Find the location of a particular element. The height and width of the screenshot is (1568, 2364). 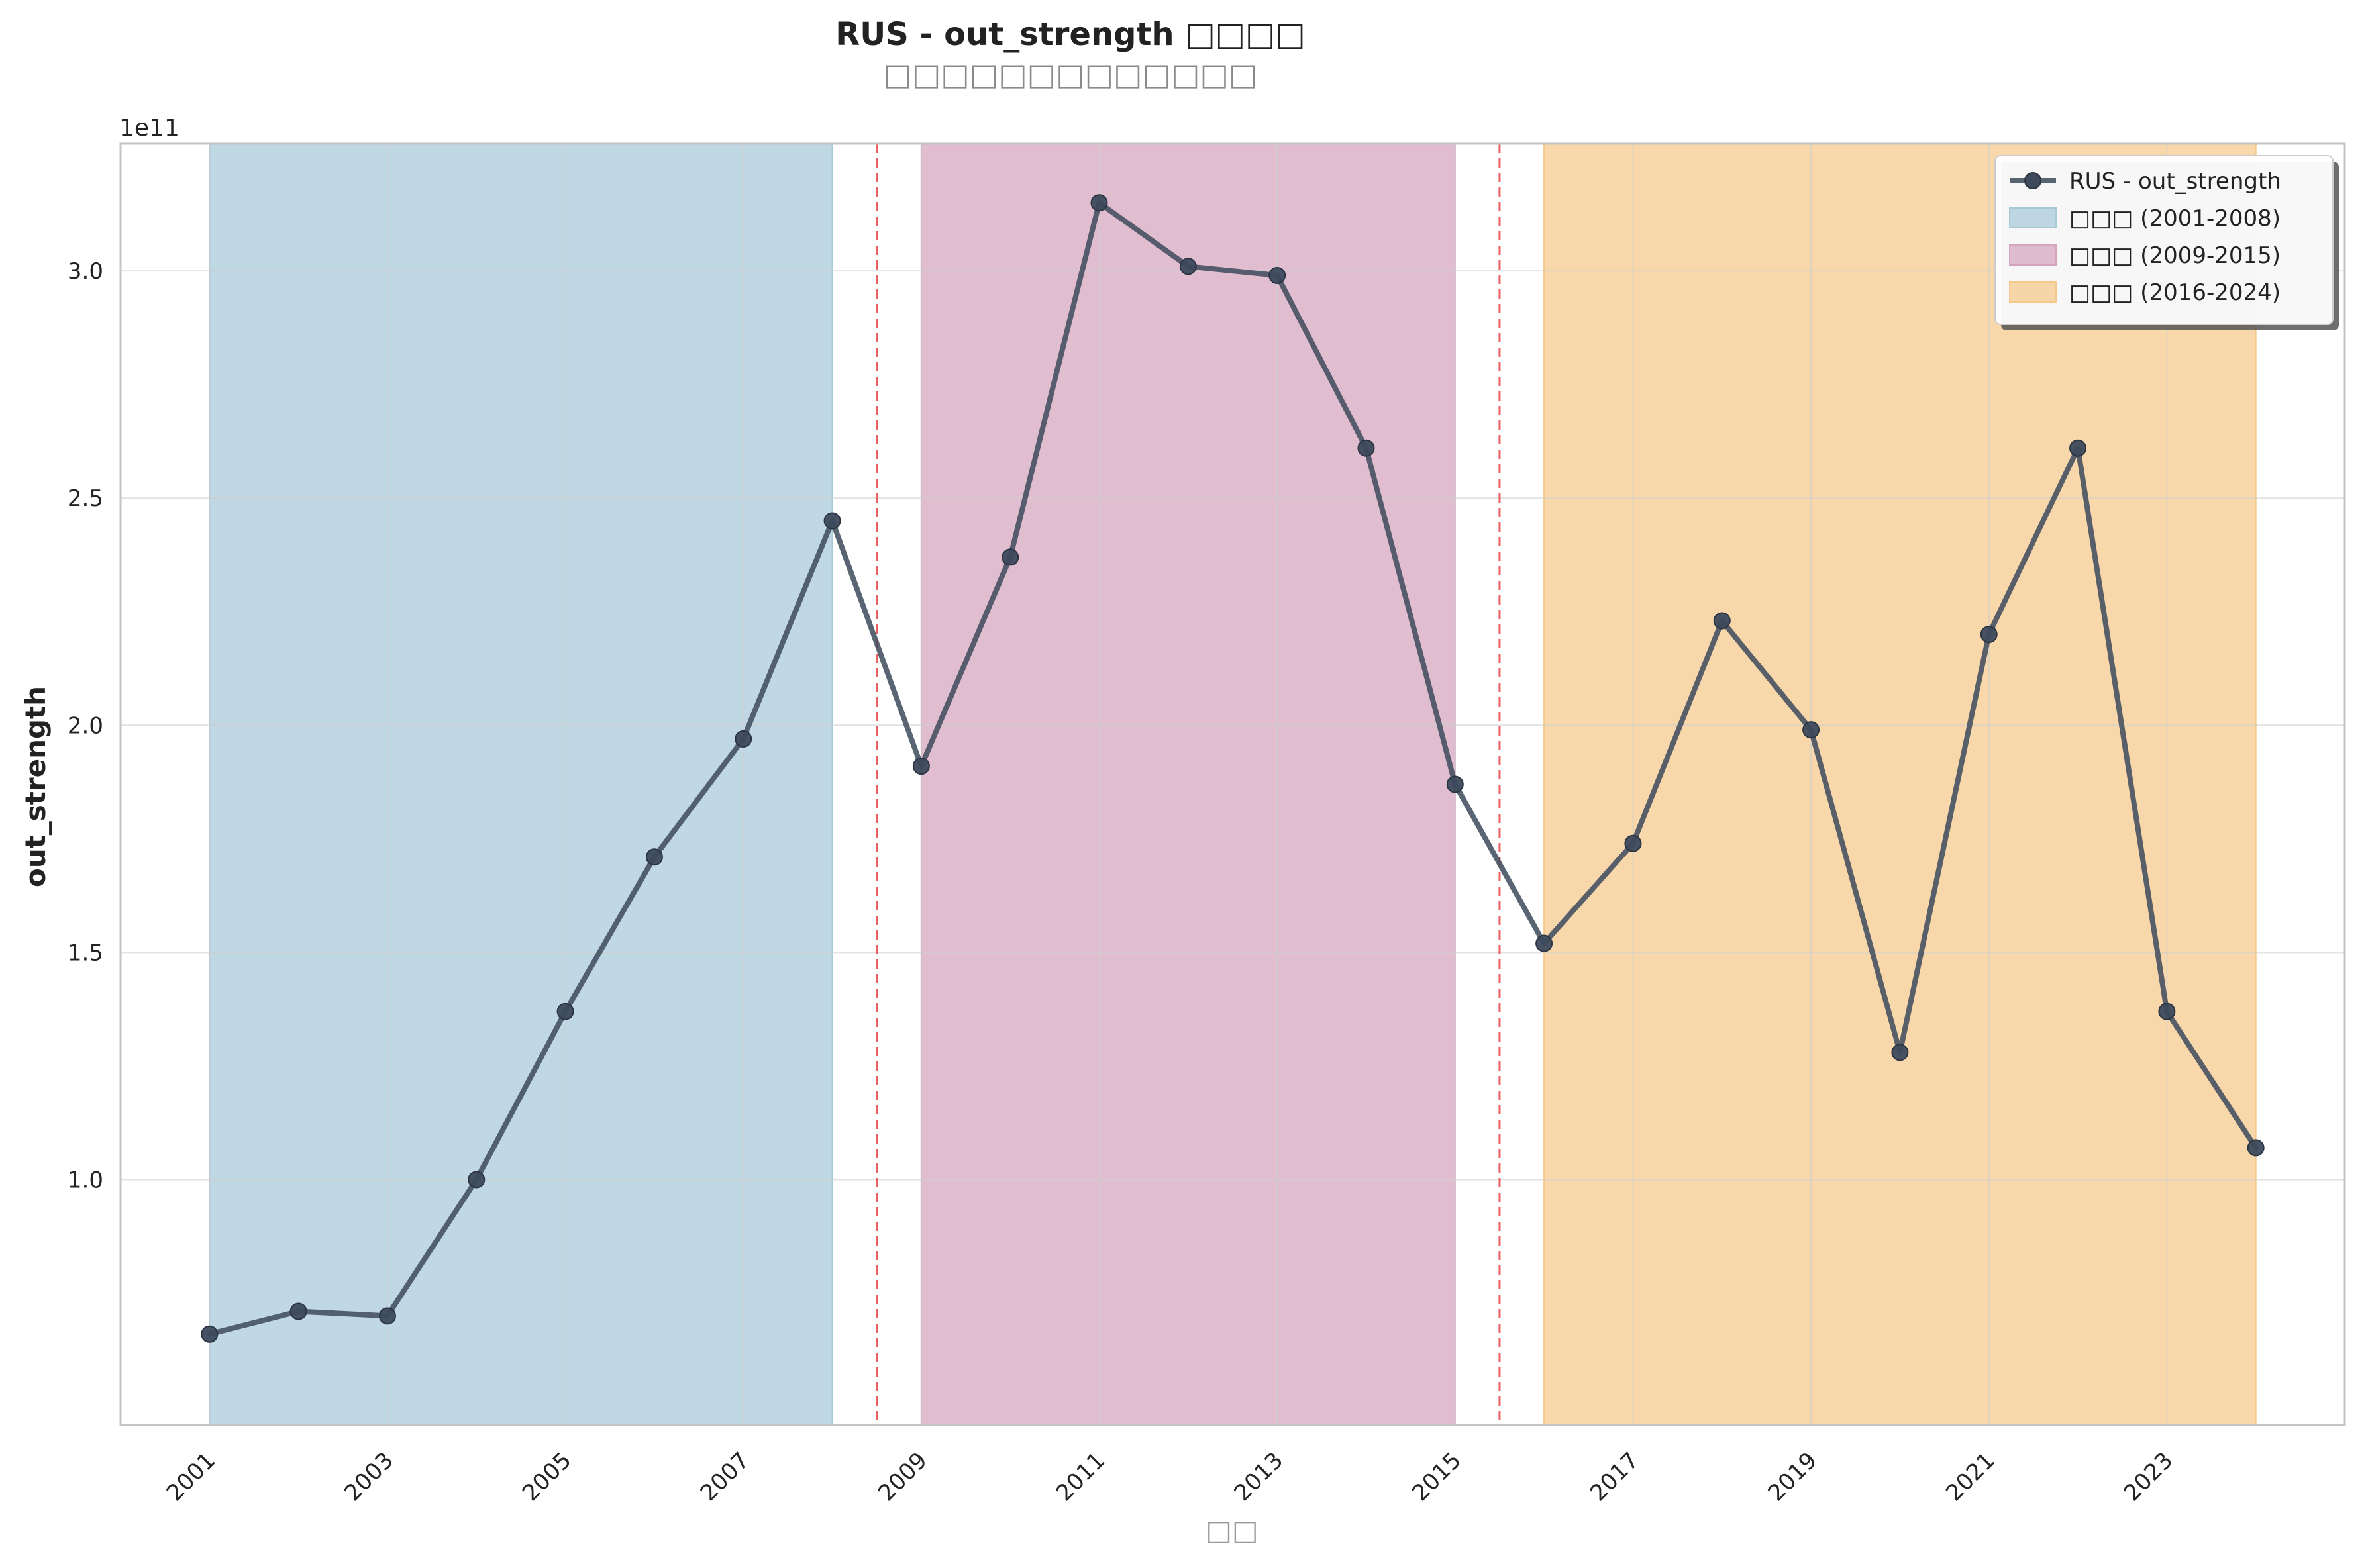

legend-period-label: □□□ (2001-2008) is located at coordinates (2175, 218).